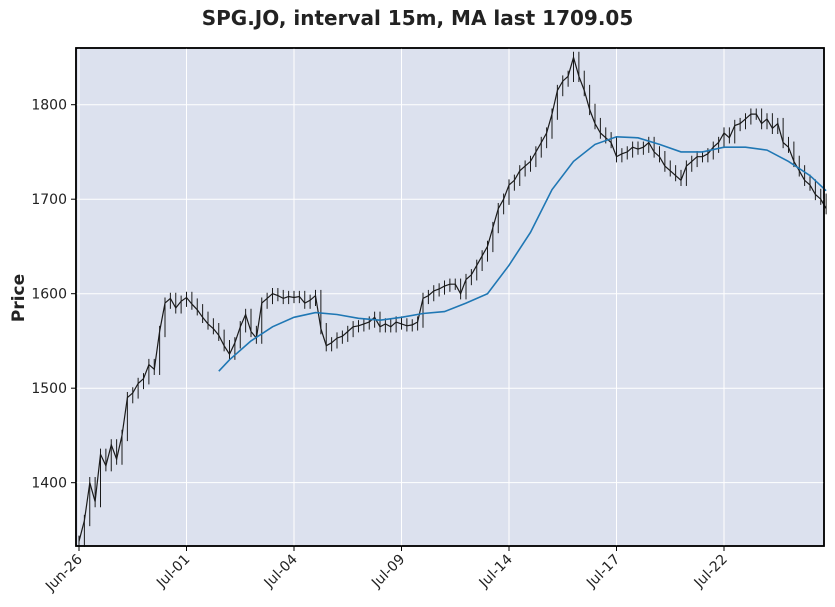 Image resolution: width=835 pixels, height=607 pixels. I want to click on x-tick-label: Jun-26, so click(64, 573).